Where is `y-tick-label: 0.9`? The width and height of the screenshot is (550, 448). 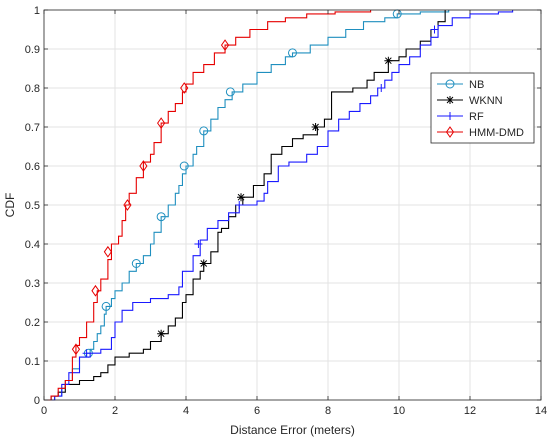
y-tick-label: 0.9 is located at coordinates (32, 50).